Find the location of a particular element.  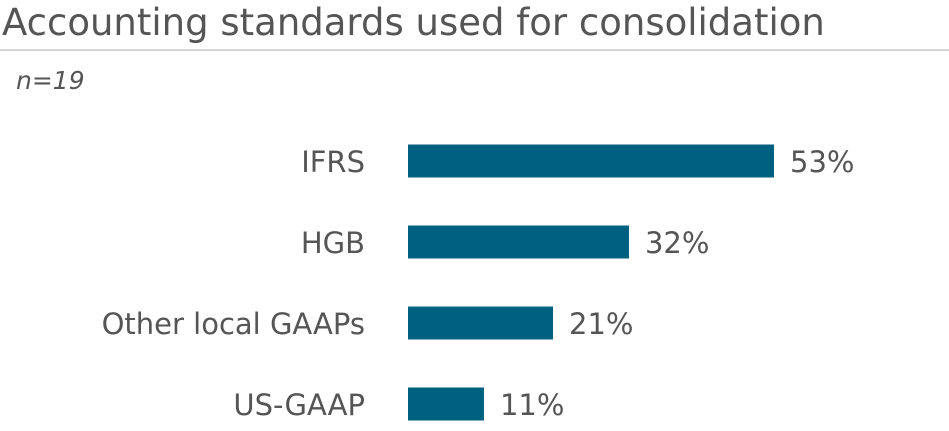

category-label: Other local GAAPs is located at coordinates (233, 324).